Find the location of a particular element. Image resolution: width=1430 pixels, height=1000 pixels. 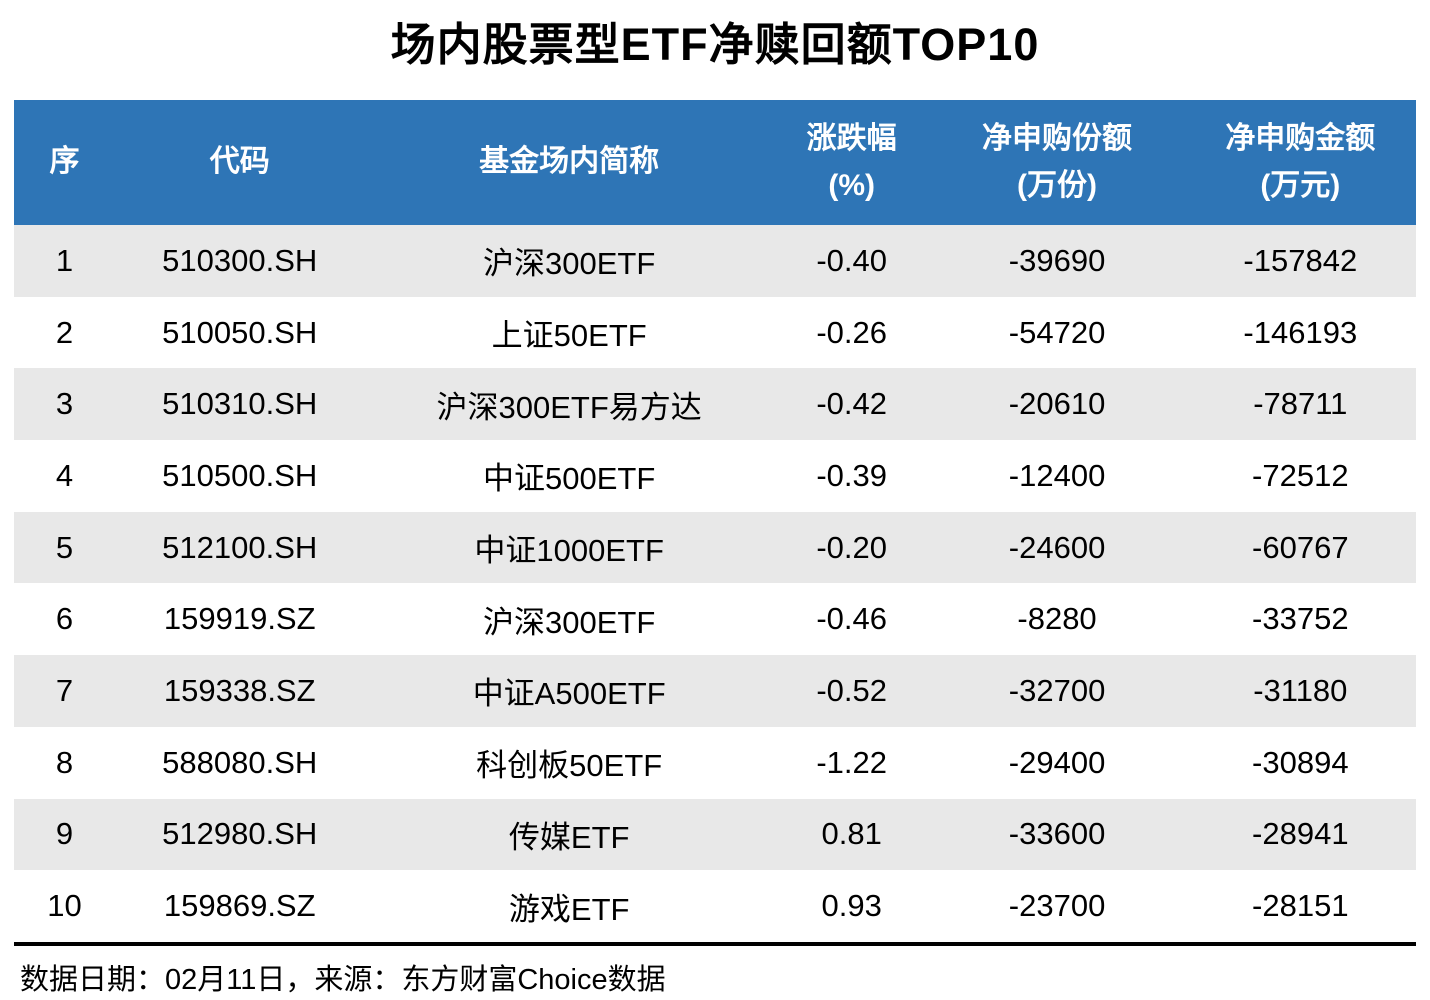

table-header: 序 代码 基金场内简称 涨跌幅 (%) is located at coordinates (715, 162).